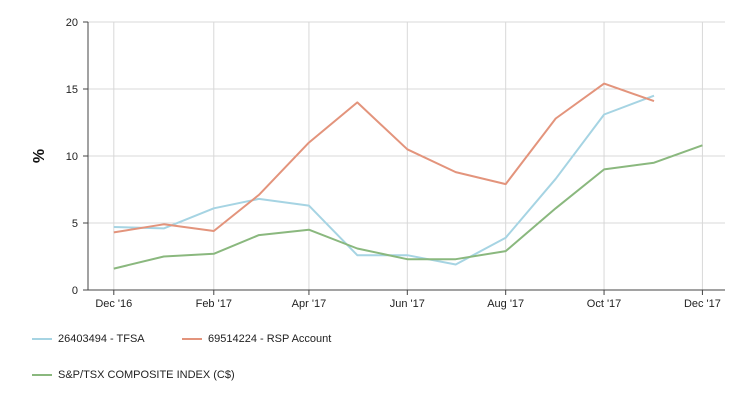 Image resolution: width=750 pixels, height=400 pixels. Describe the element at coordinates (72, 90) in the screenshot. I see `y-tick-label: 15` at that location.